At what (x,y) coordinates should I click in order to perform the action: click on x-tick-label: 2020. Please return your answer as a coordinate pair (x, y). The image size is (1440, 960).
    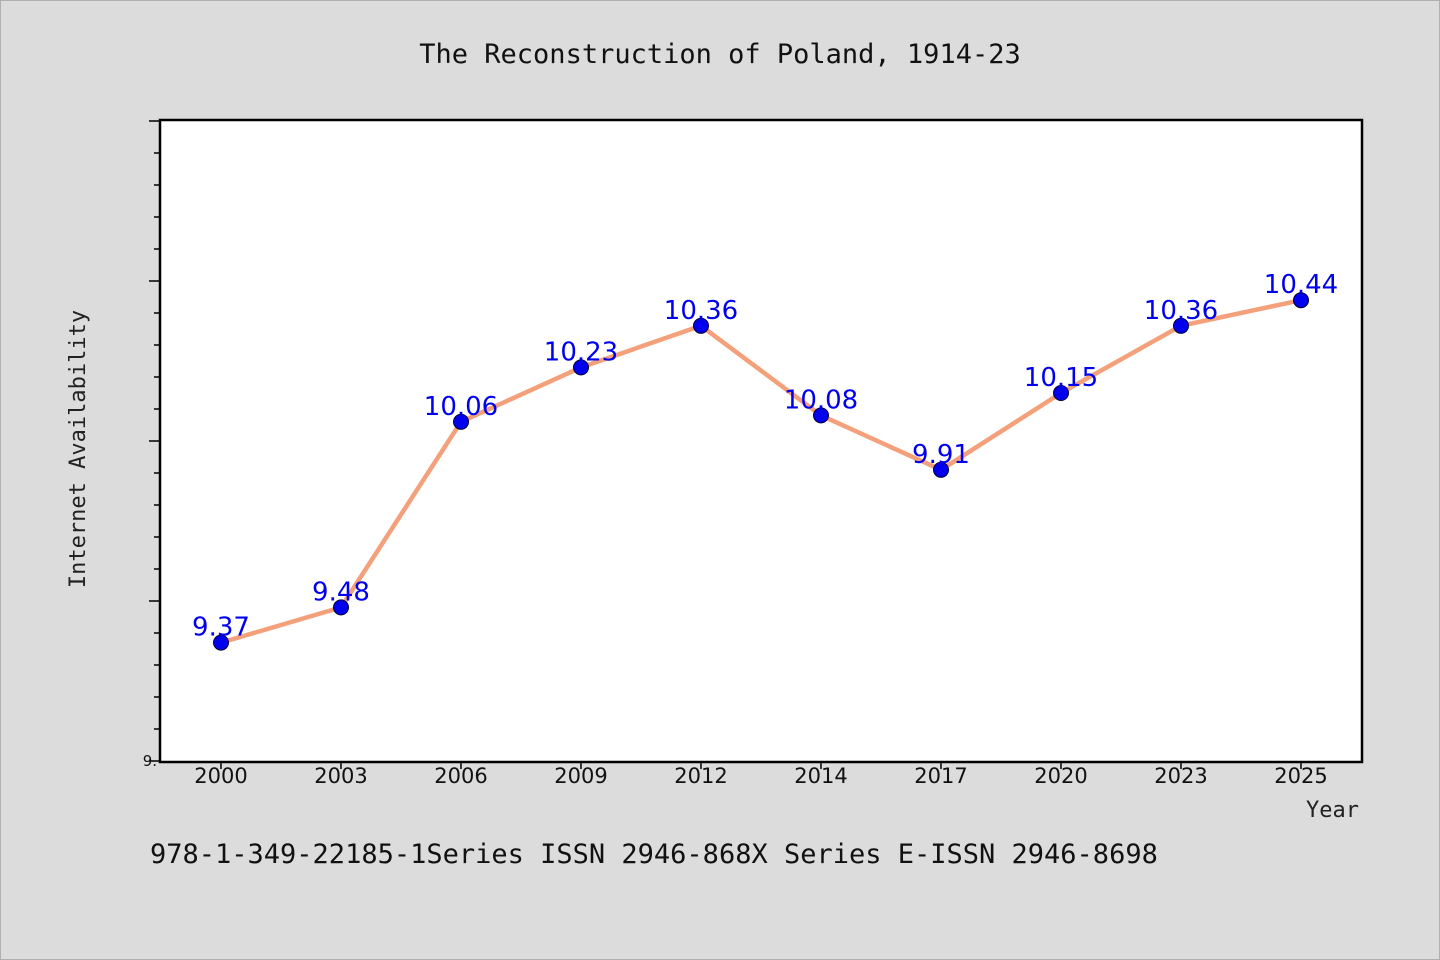
    Looking at the image, I should click on (1060, 776).